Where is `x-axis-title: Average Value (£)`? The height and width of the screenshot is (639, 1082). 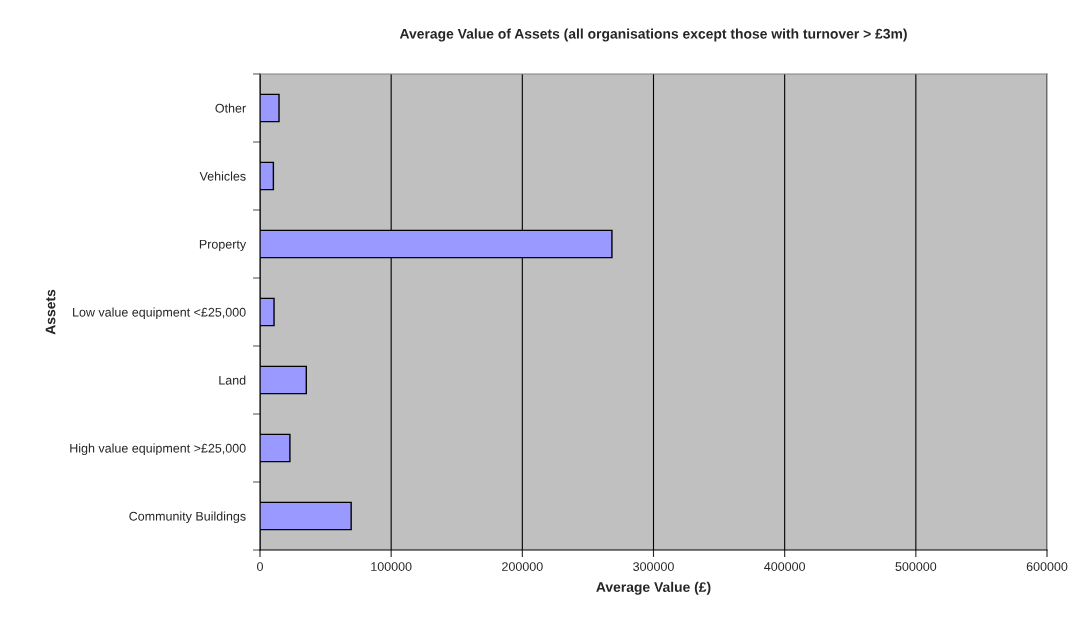 x-axis-title: Average Value (£) is located at coordinates (653, 588).